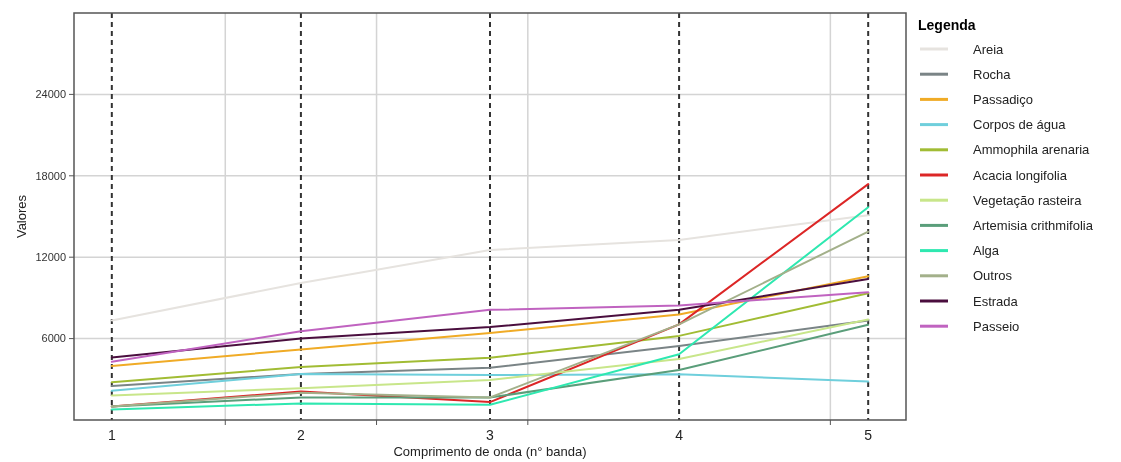  Describe the element at coordinates (1003, 99) in the screenshot. I see `legend-label: Passadiço` at that location.